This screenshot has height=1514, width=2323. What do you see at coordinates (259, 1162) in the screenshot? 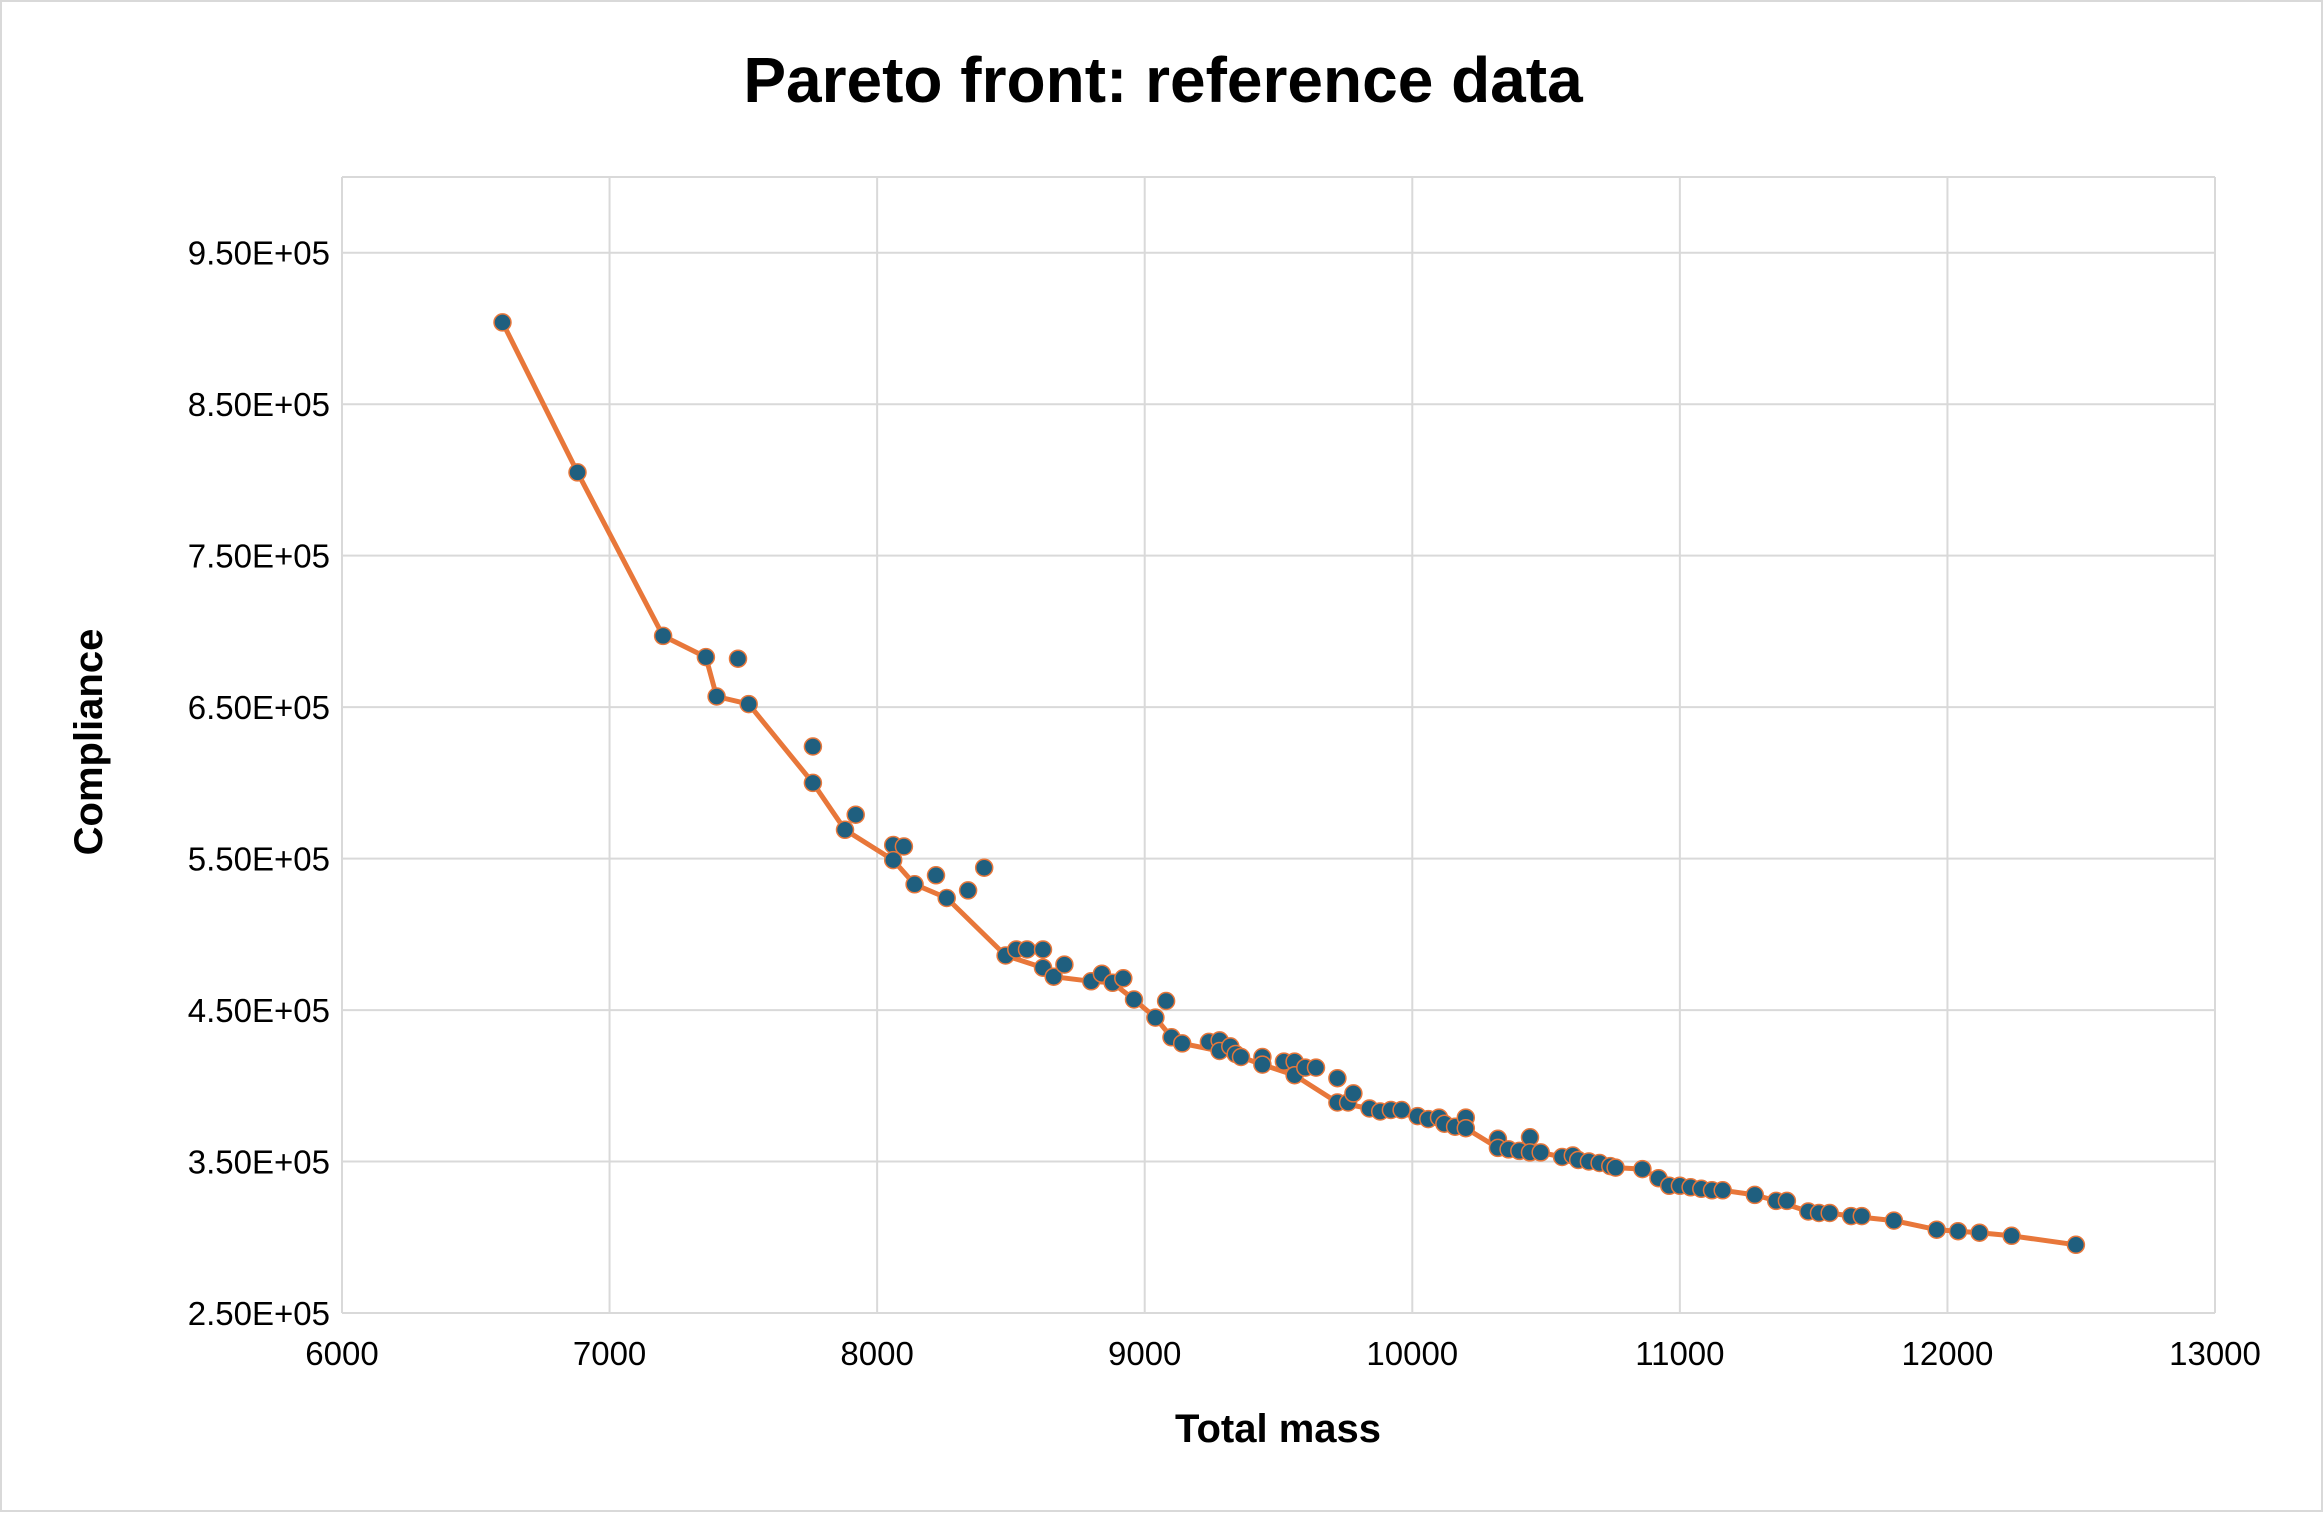
I see `y-tick-label: 3.50E+05` at bounding box center [259, 1162].